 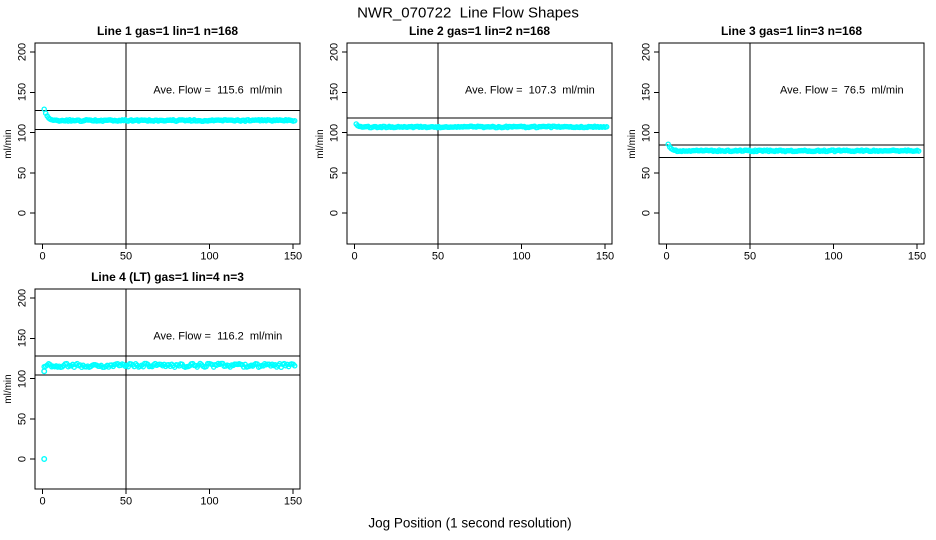 What do you see at coordinates (529, 90) in the screenshot?
I see `ave-flow-annotation: Ave. Flow = 107.3 ml/min` at bounding box center [529, 90].